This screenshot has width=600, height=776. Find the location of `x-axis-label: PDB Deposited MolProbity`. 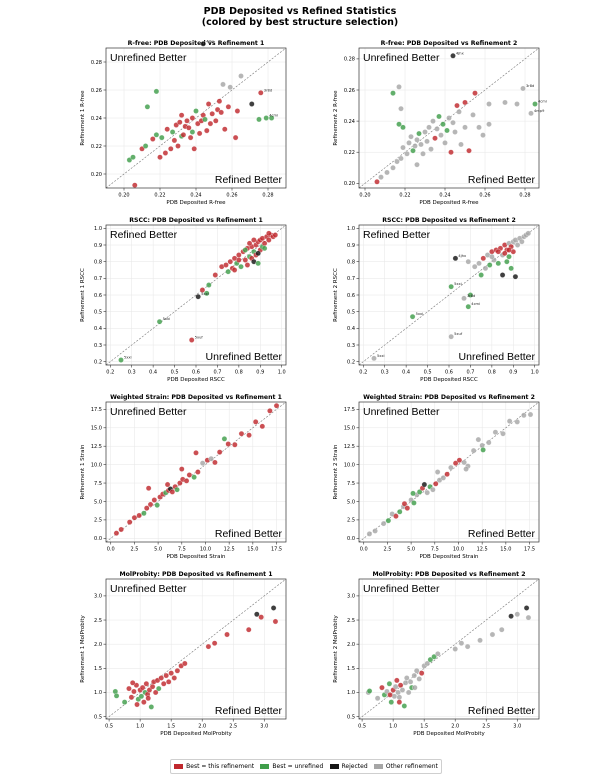

x-axis-label: PDB Deposited MolProbity is located at coordinates (449, 734).